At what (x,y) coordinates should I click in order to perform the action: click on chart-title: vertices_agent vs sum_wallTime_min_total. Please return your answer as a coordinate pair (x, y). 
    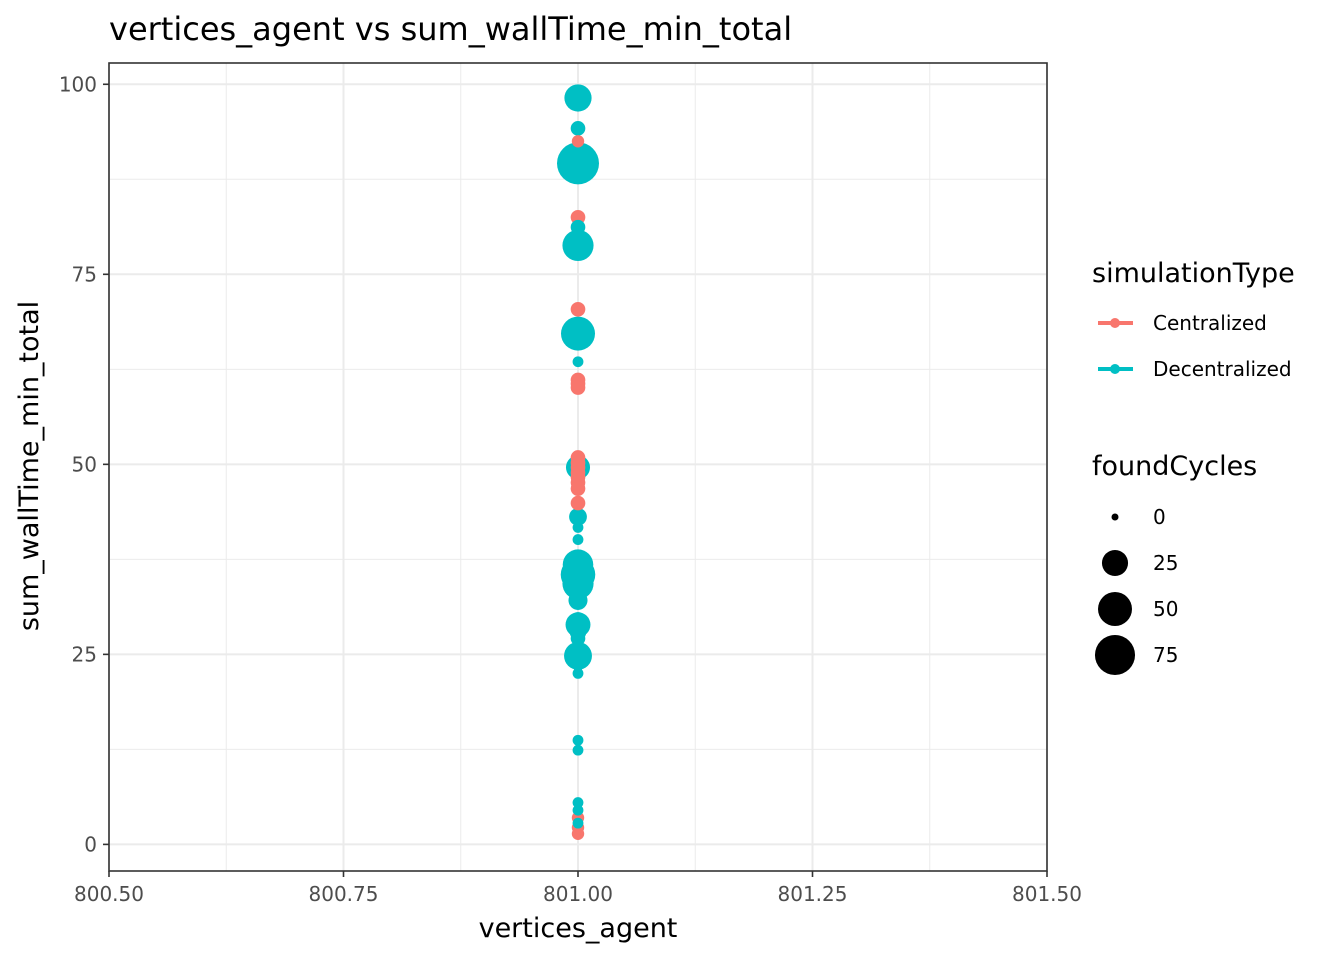
    Looking at the image, I should click on (450, 29).